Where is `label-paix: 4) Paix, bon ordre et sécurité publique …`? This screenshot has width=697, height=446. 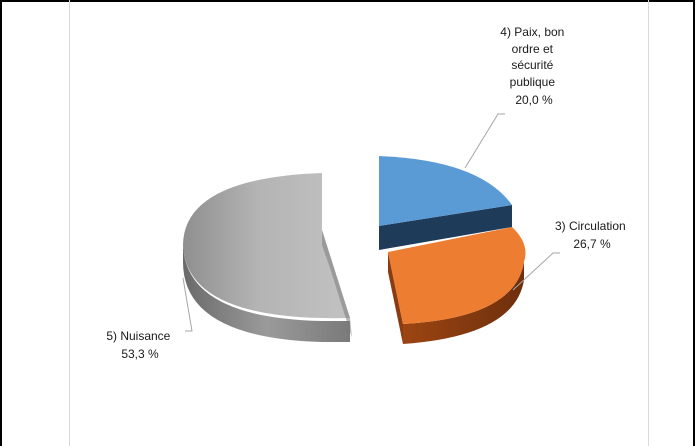 label-paix: 4) Paix, bon ordre et sécurité publique … is located at coordinates (533, 66).